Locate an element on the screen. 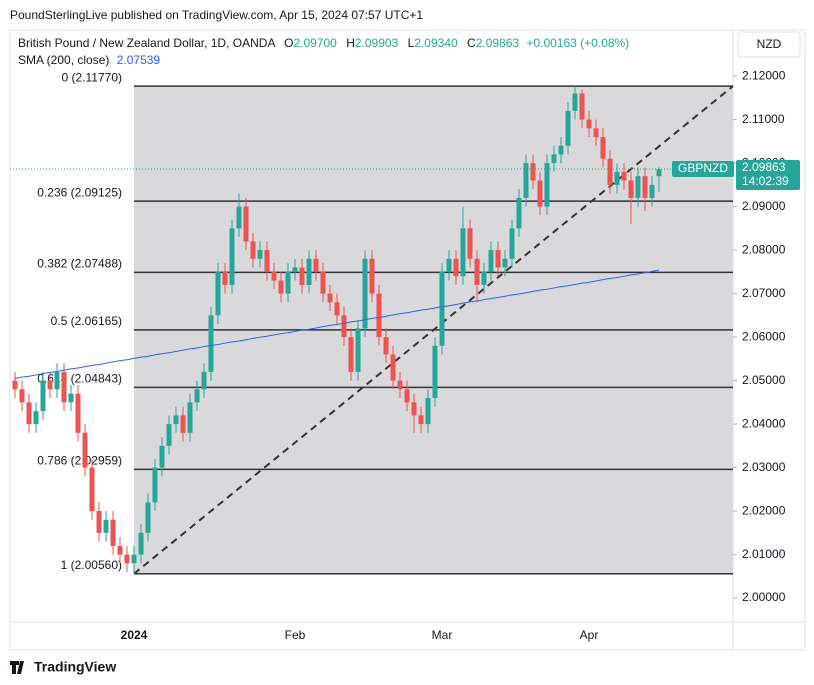 Image resolution: width=814 pixels, height=685 pixels. fib-label: 0.382 (2.07488) is located at coordinates (79, 264).